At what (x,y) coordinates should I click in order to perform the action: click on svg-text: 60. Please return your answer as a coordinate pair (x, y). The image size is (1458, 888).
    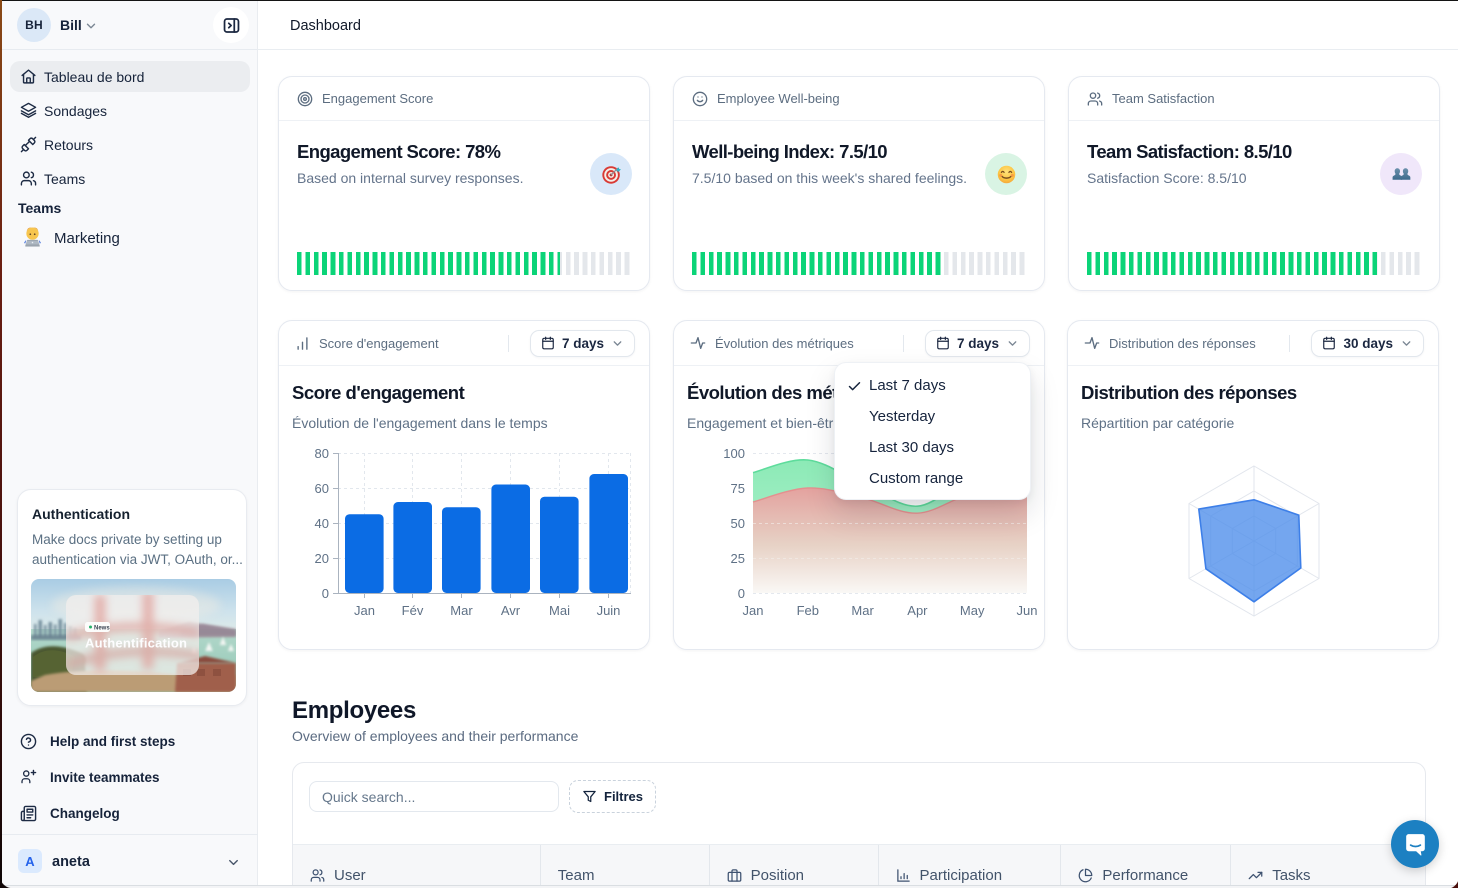
    Looking at the image, I should click on (322, 488).